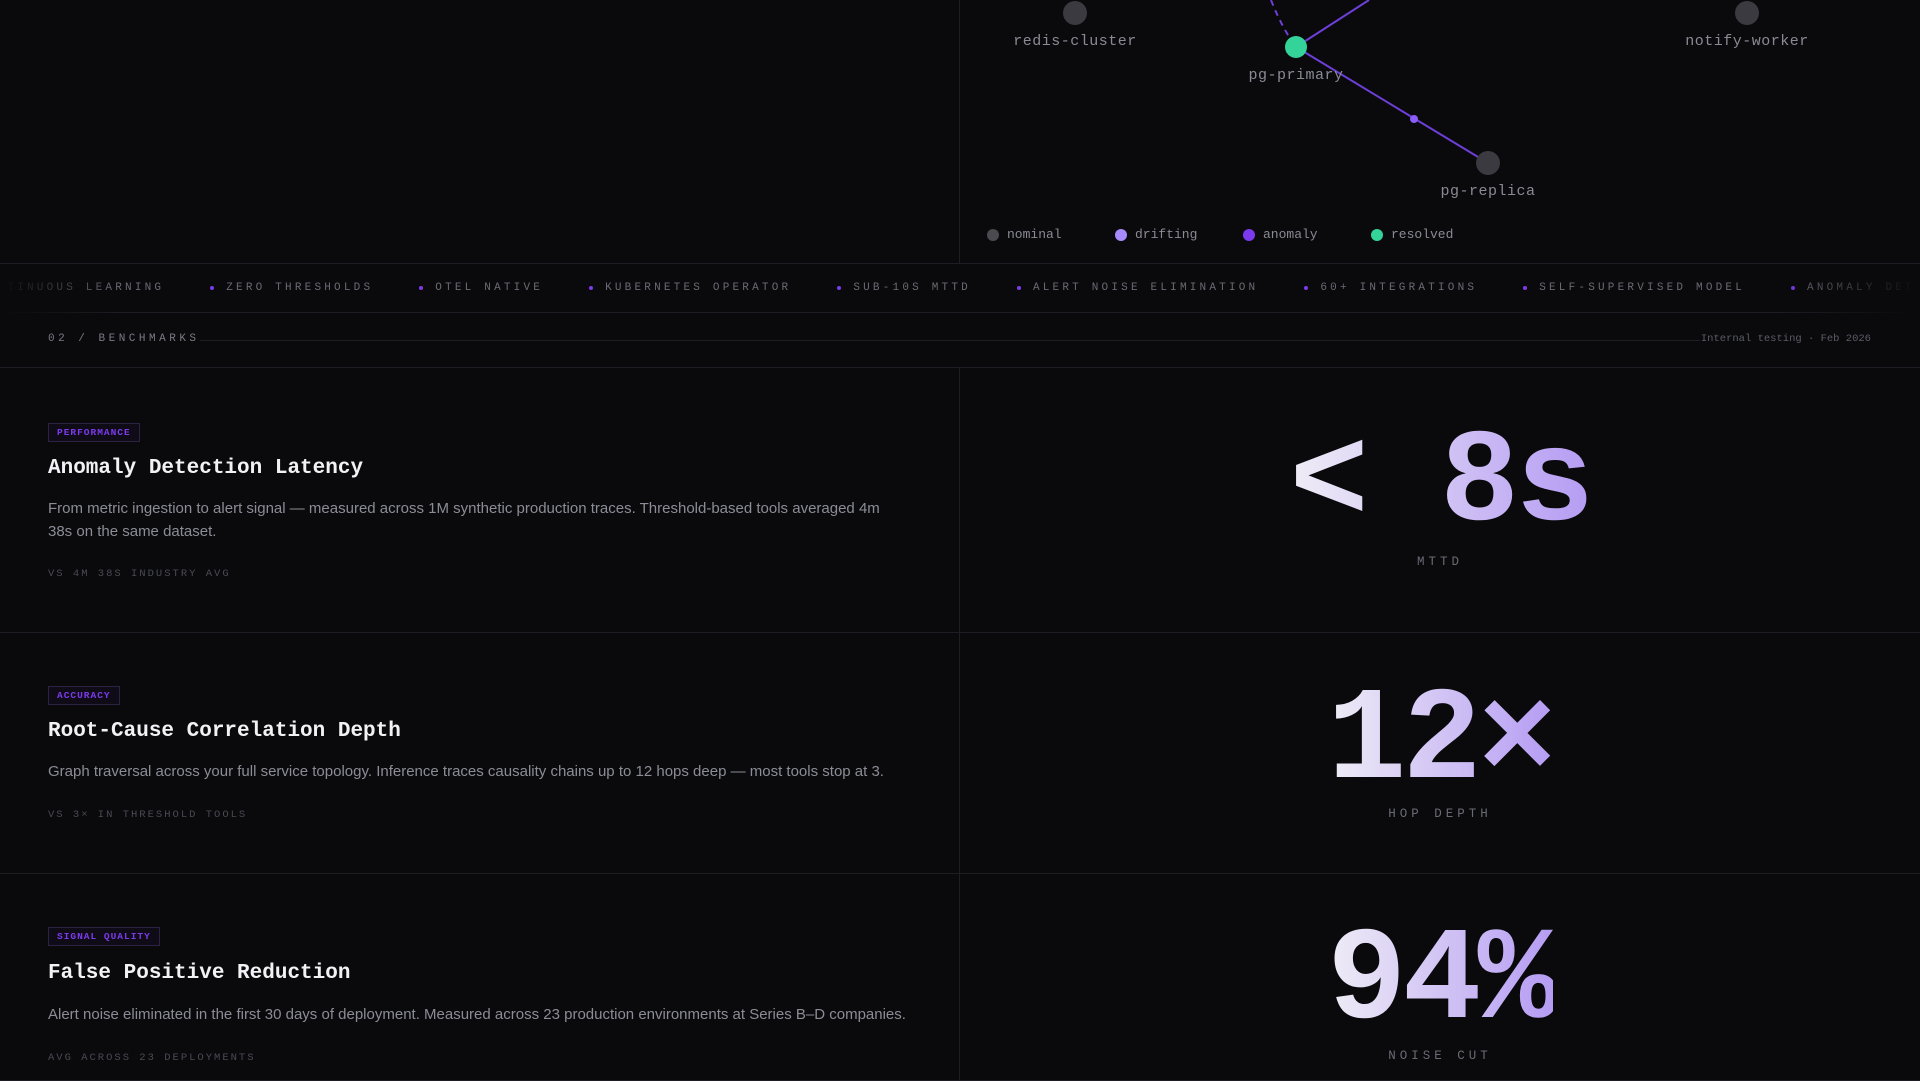  I want to click on legend-label: anomaly, so click(1290, 234).